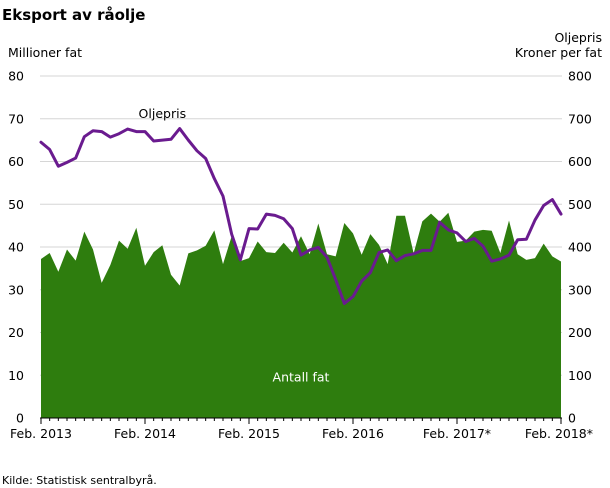 The height and width of the screenshot is (488, 610). What do you see at coordinates (580, 204) in the screenshot?
I see `y-tick-label-right: 500` at bounding box center [580, 204].